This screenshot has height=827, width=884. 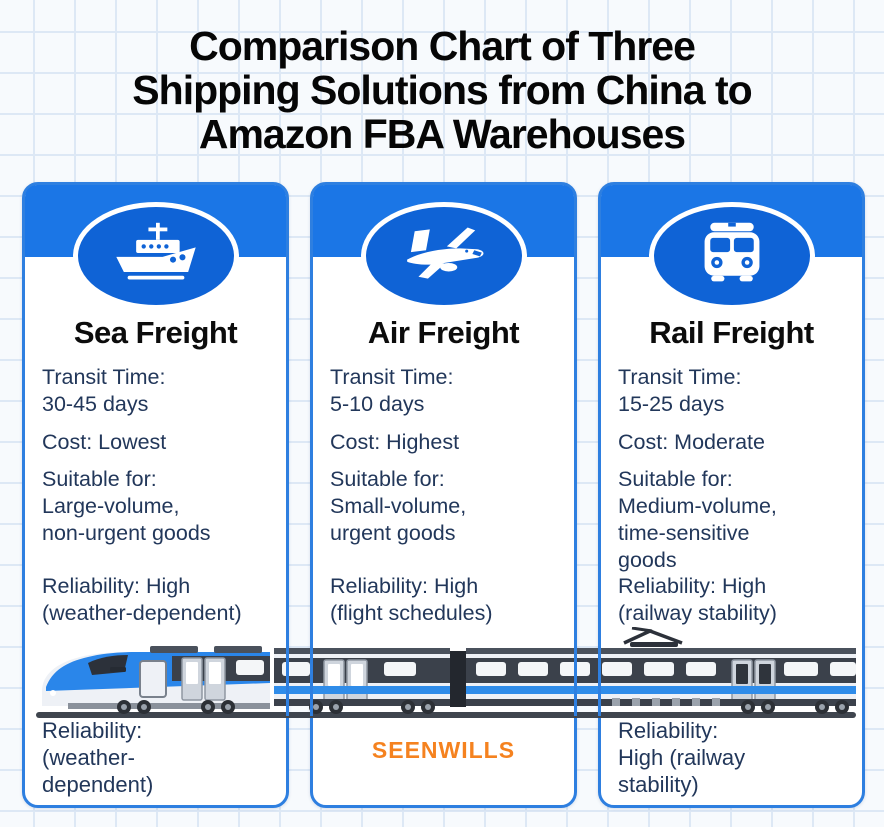 What do you see at coordinates (398, 506) in the screenshot?
I see `suitable-for-text: Suitable for: Small-volume, urgent goods` at bounding box center [398, 506].